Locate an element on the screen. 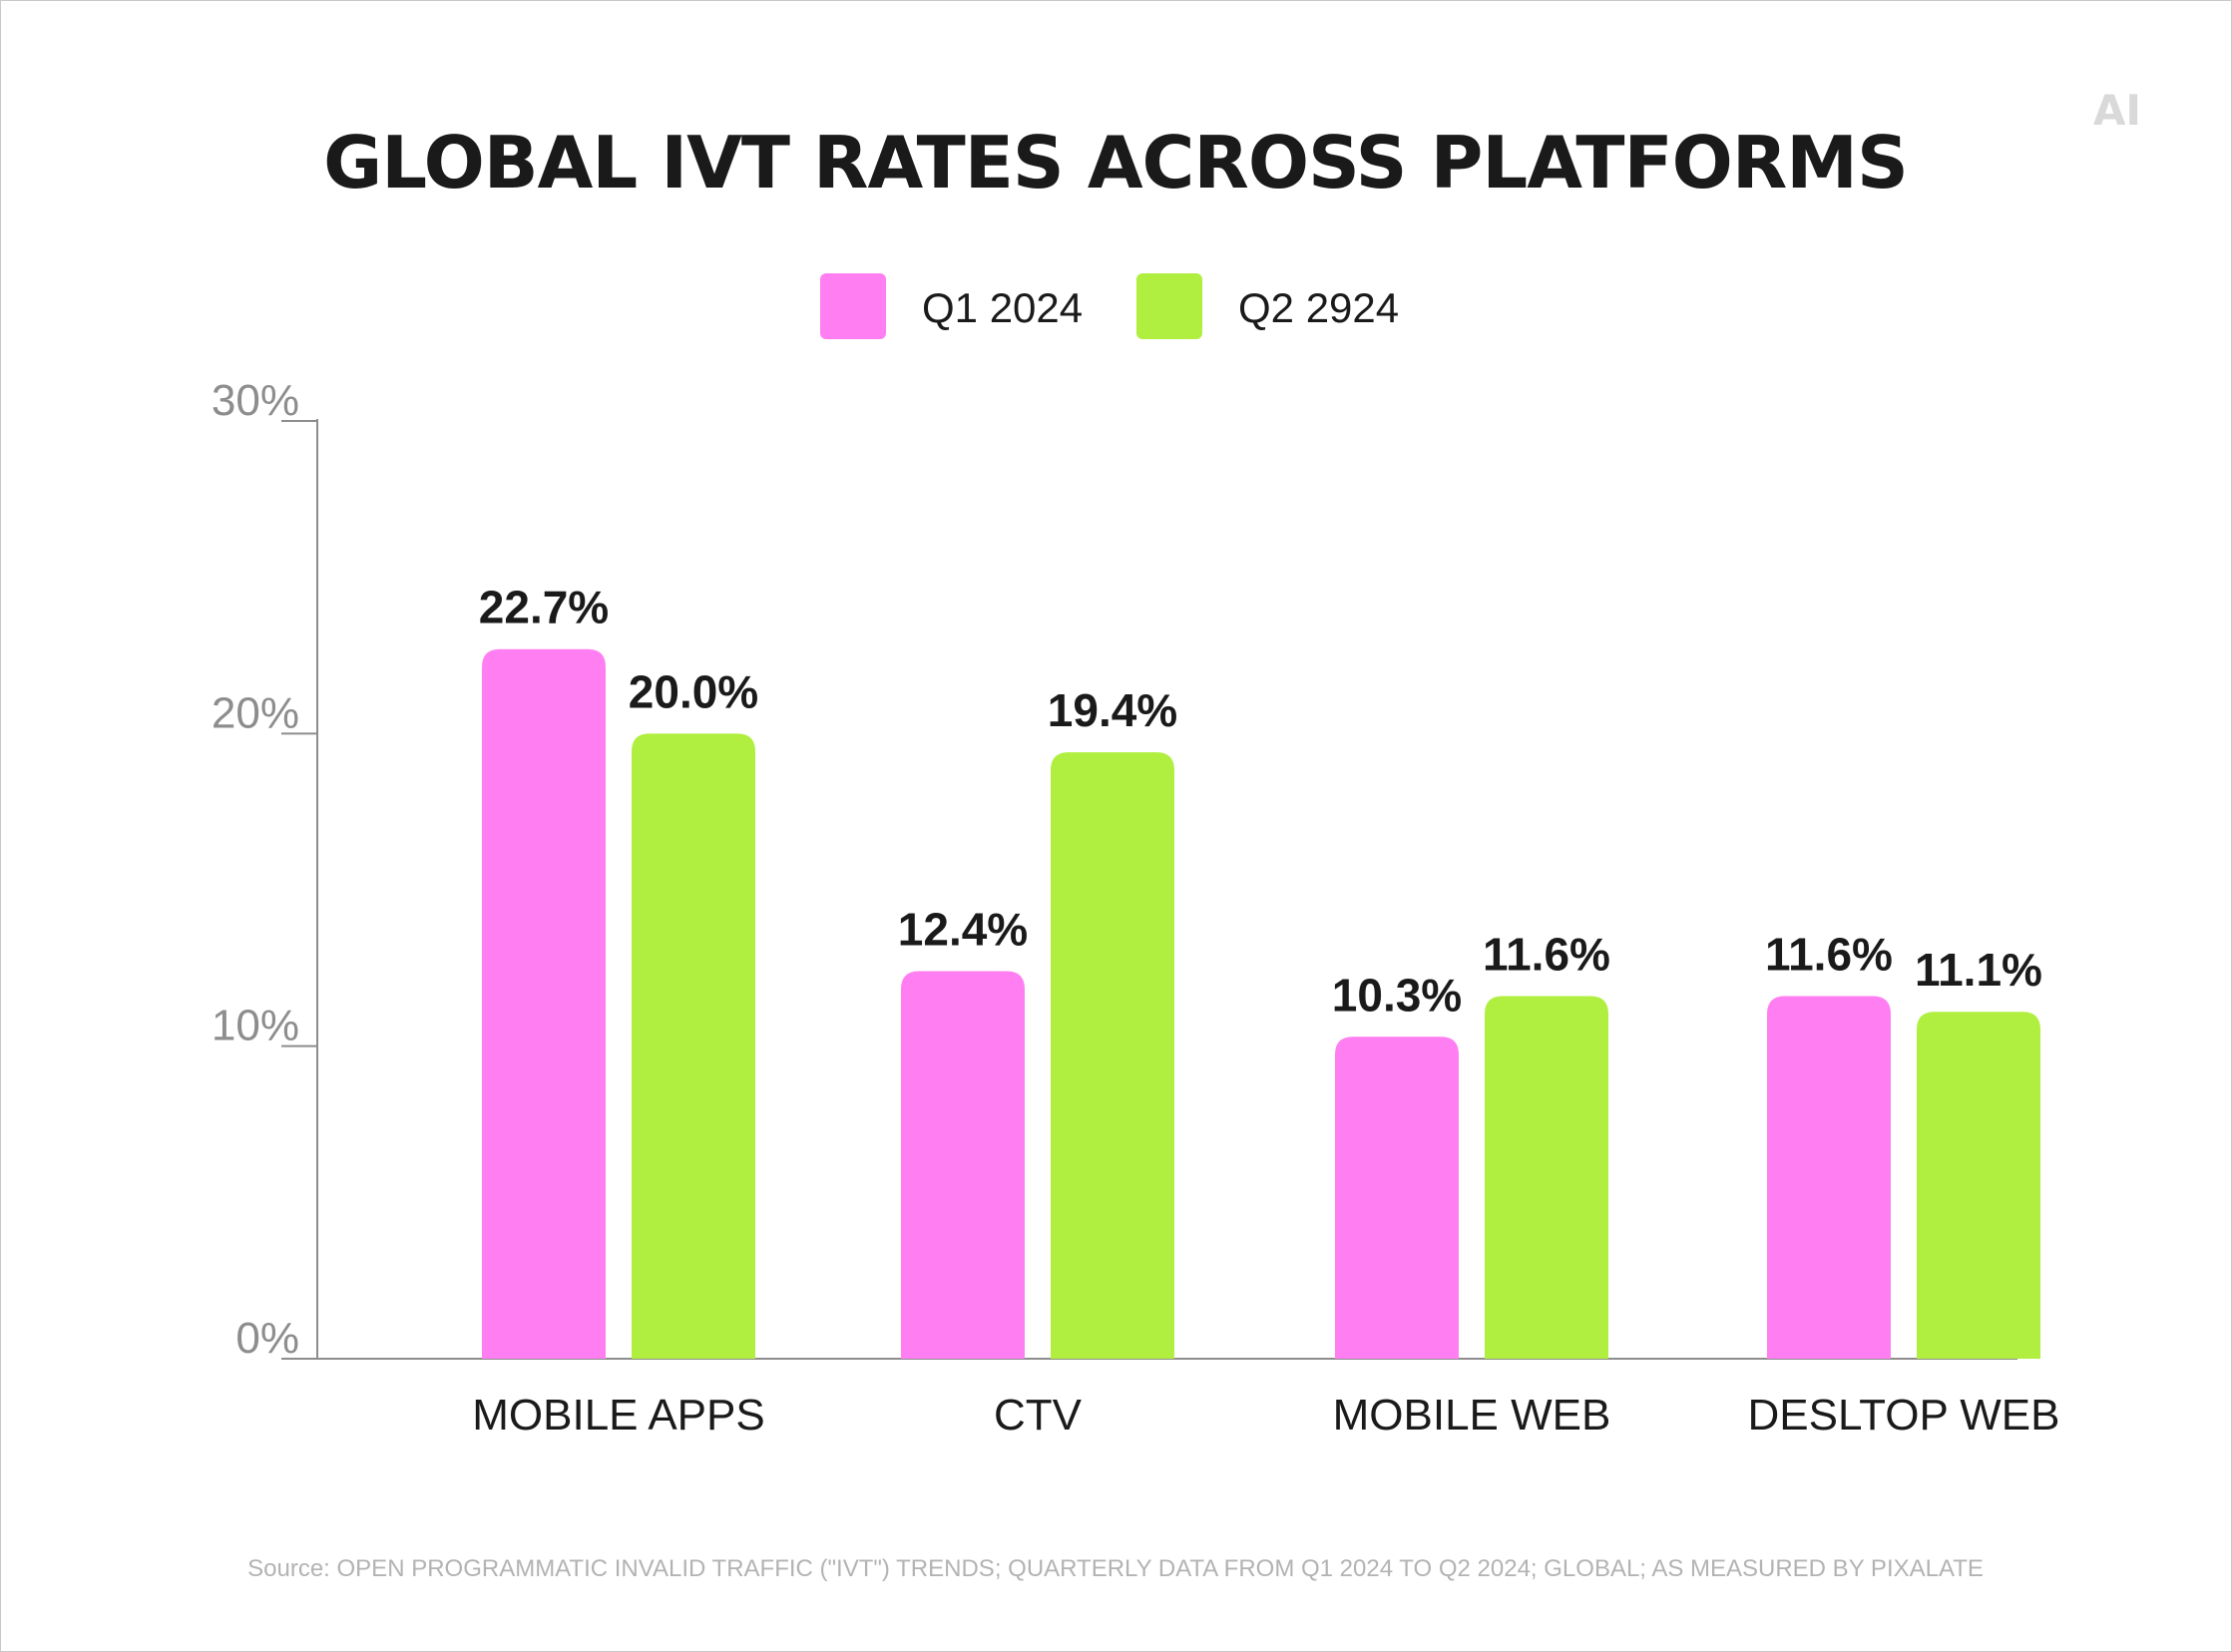  y-tick-label: 30% is located at coordinates (256, 400).